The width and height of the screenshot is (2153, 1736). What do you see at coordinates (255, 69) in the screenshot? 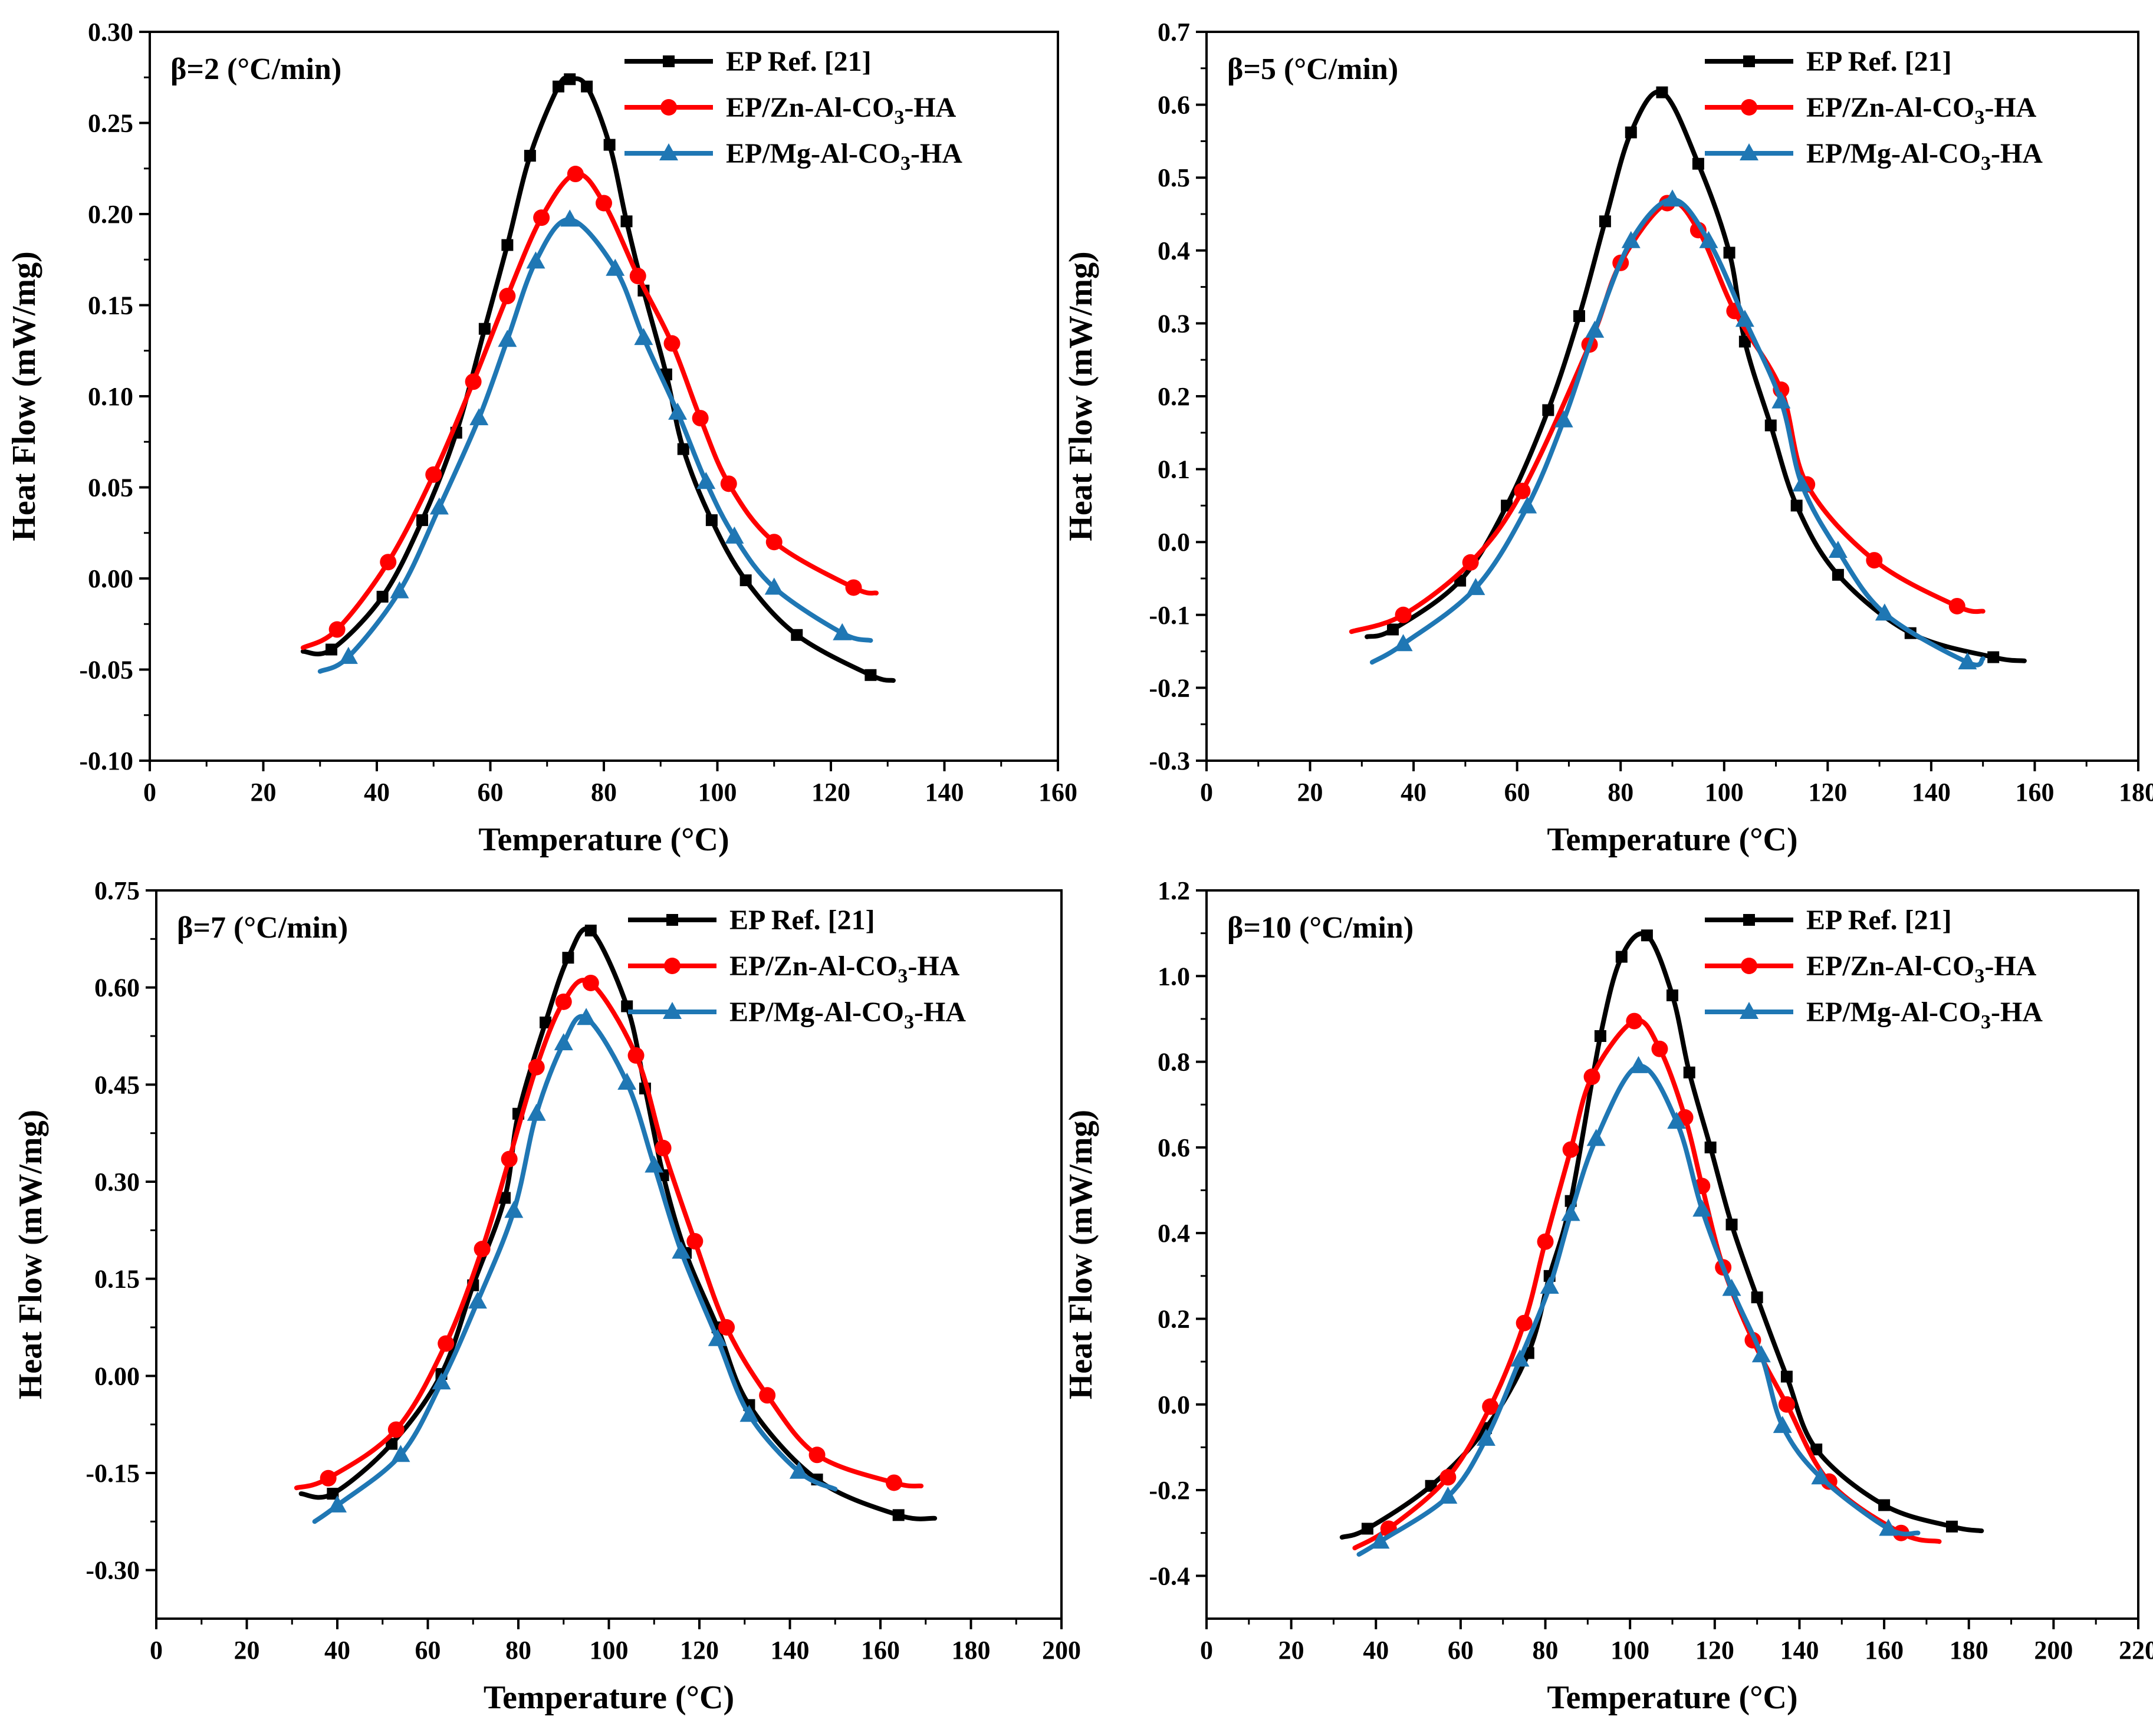
I see `heating-rate-label: β=2 (°C/min)` at bounding box center [255, 69].